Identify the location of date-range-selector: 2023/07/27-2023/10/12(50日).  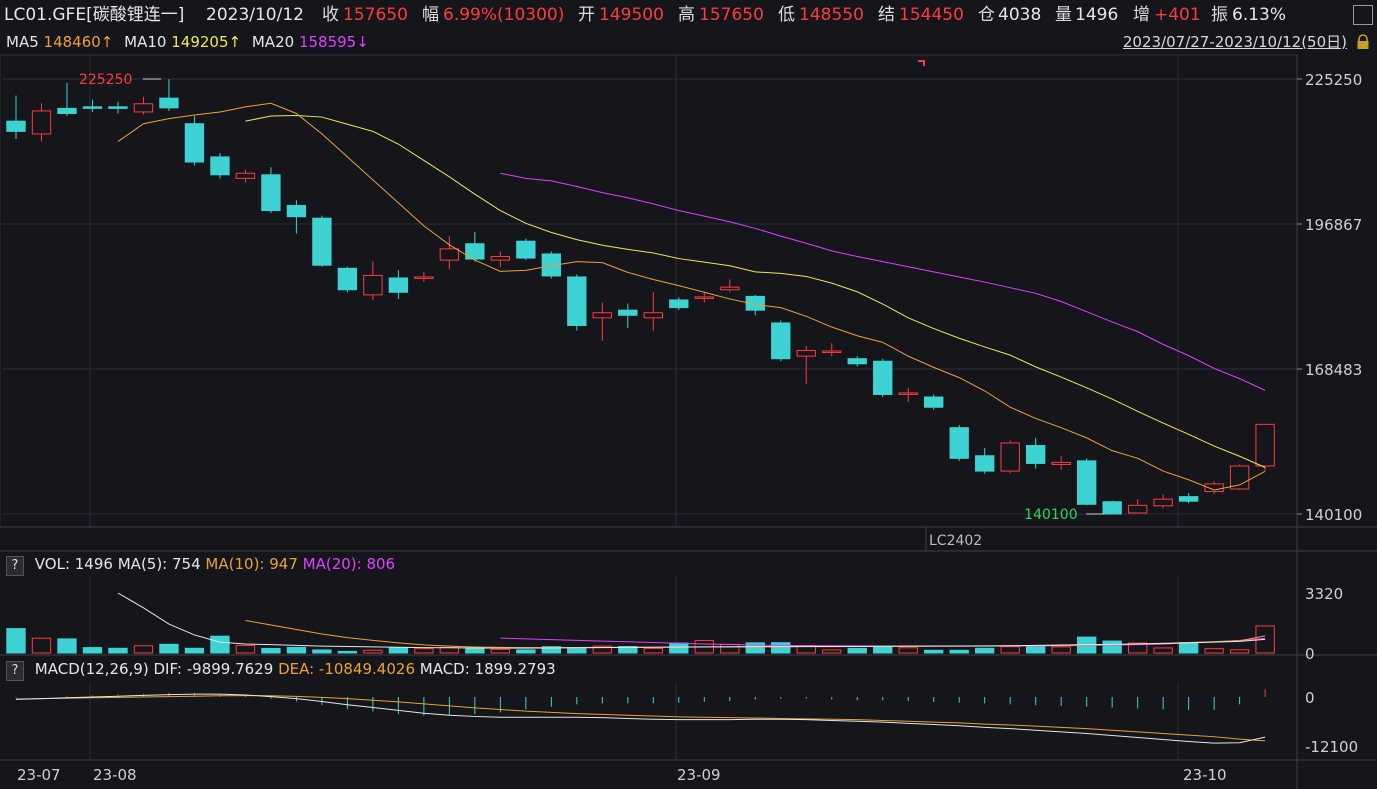
(1235, 42).